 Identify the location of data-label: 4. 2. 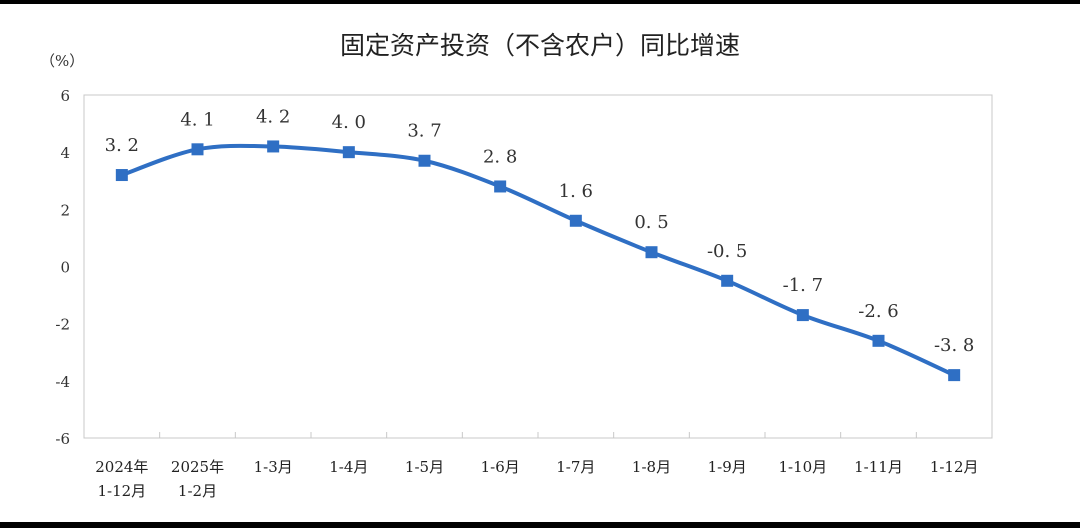
(273, 116).